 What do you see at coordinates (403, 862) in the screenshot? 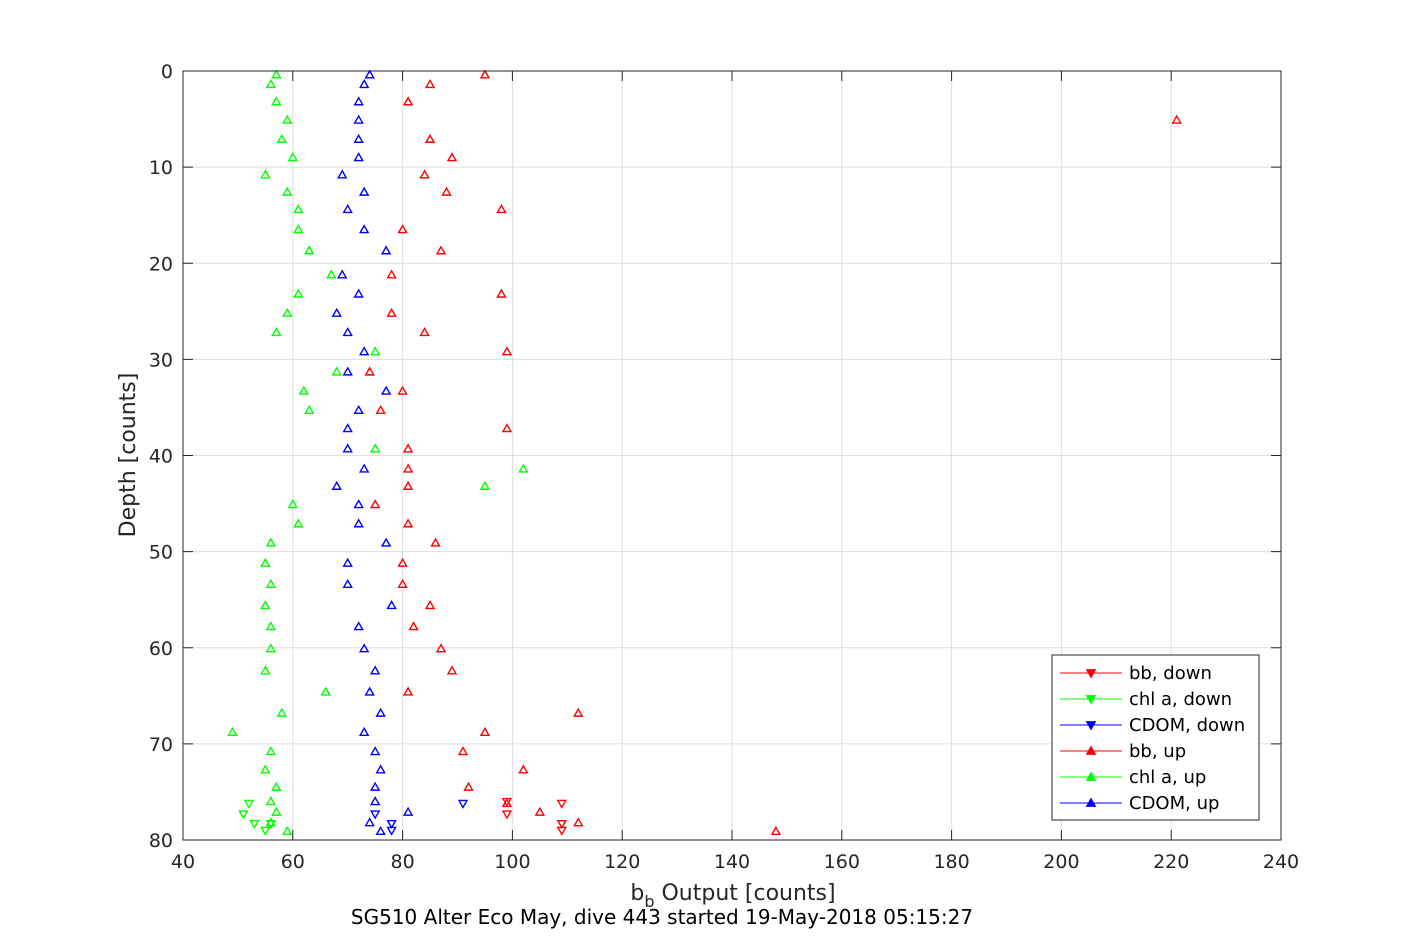
I see `x-tick-label: 80` at bounding box center [403, 862].